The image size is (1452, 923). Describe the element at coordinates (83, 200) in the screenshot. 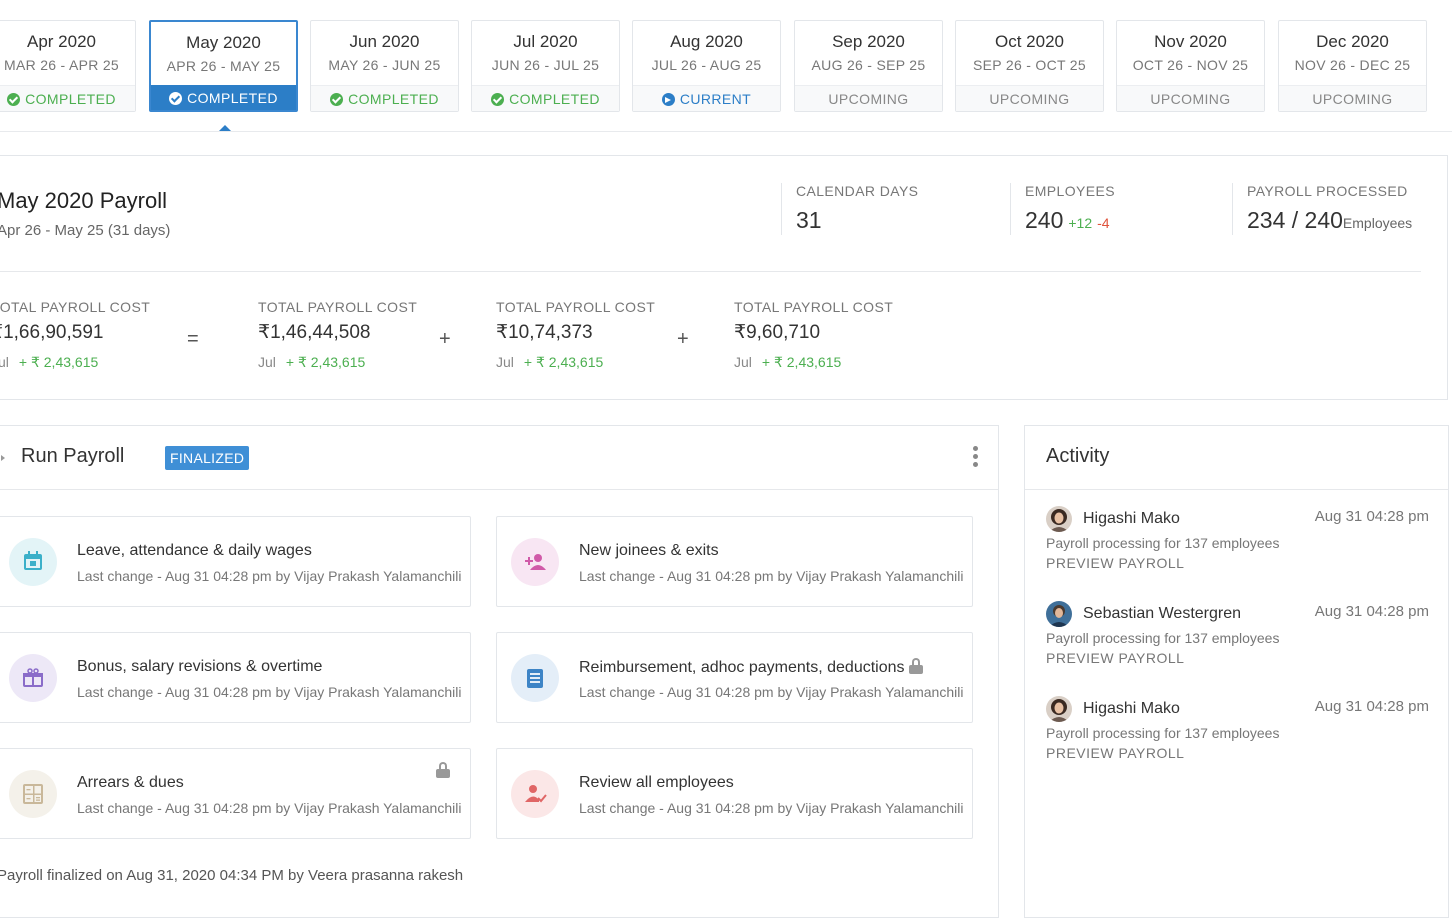

I see `page-title: May 2020 Payroll` at that location.